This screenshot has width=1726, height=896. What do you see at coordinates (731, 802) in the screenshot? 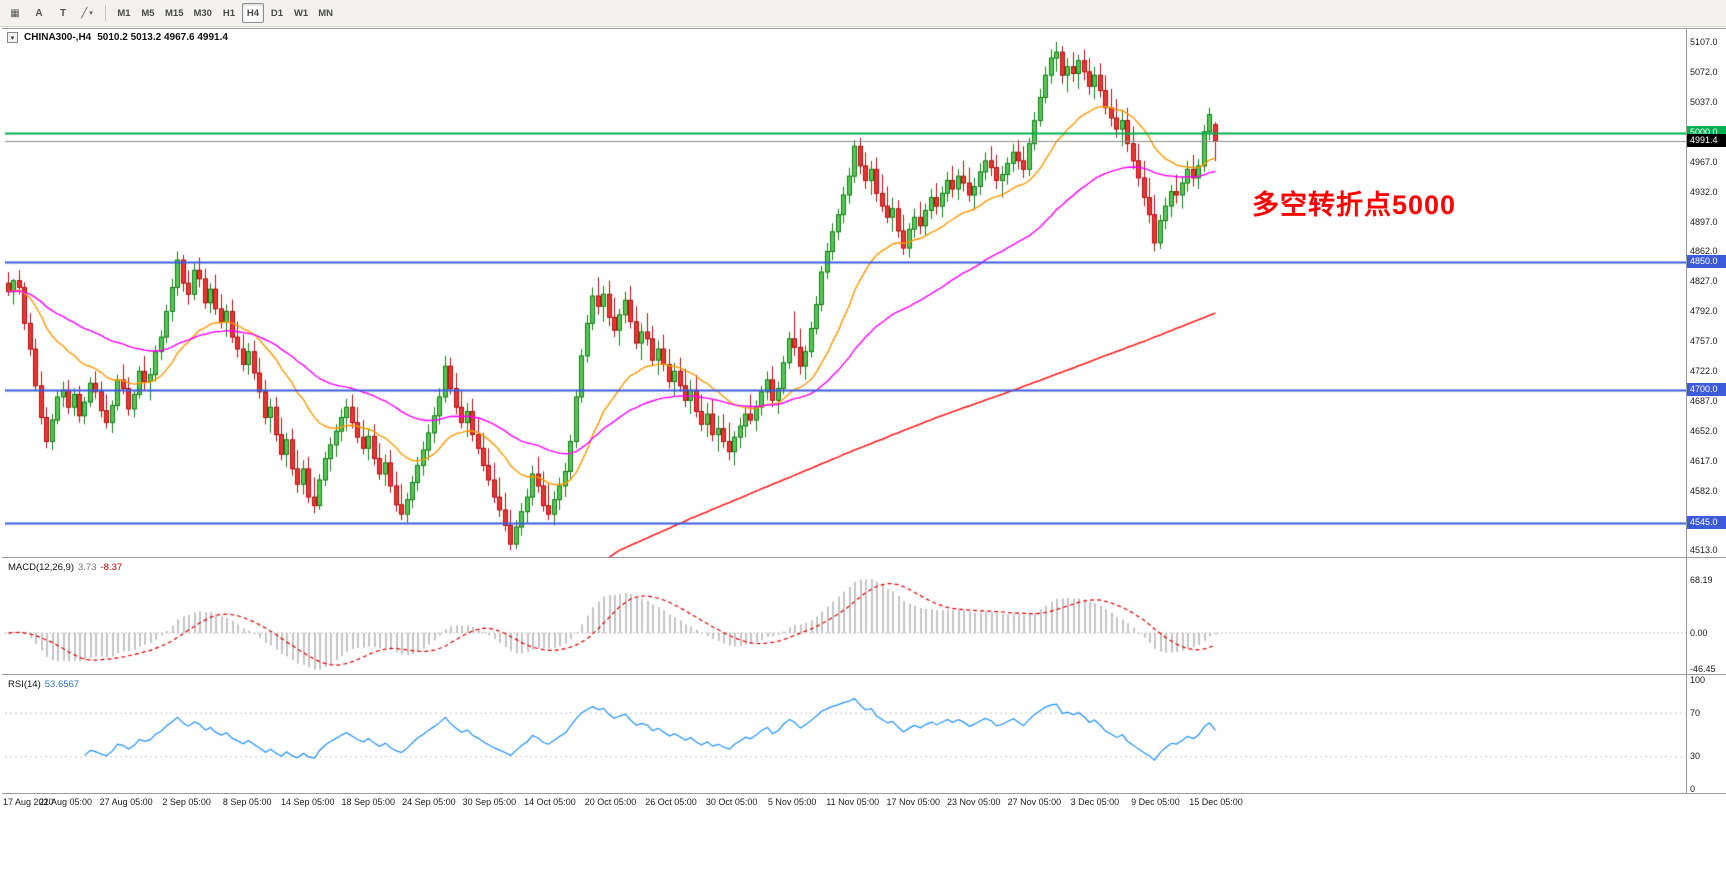
I see `time-axis-label: 30 Oct 05:00` at bounding box center [731, 802].